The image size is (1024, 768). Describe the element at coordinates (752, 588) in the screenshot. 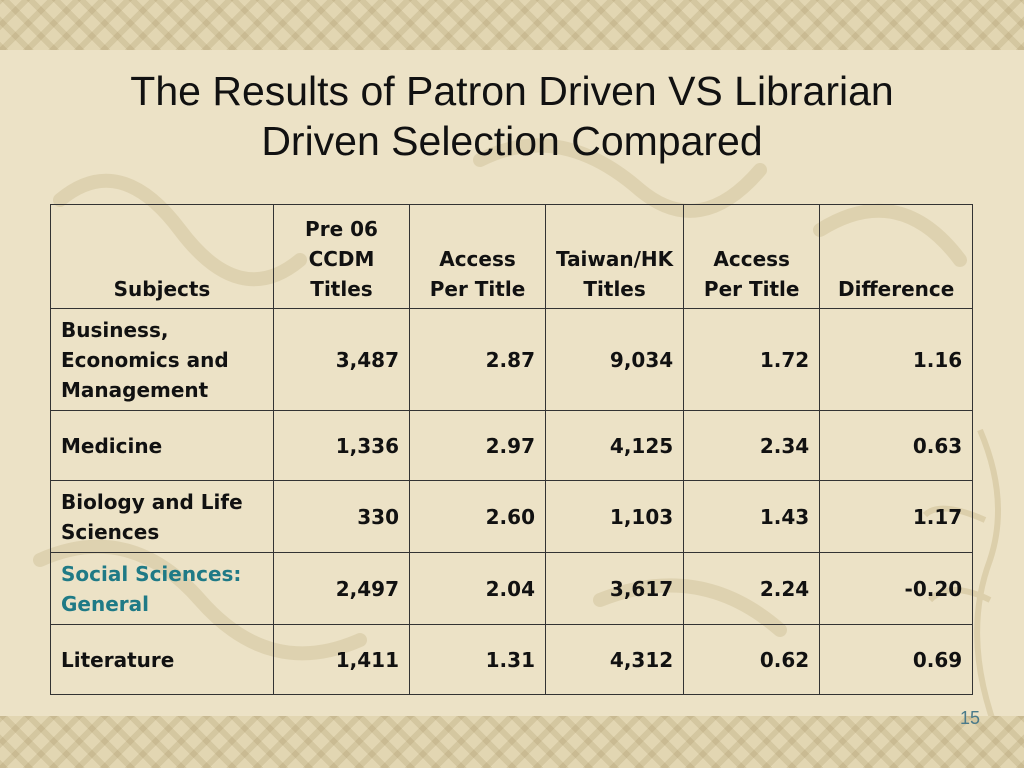

I see `access2-cell: 2.24` at that location.